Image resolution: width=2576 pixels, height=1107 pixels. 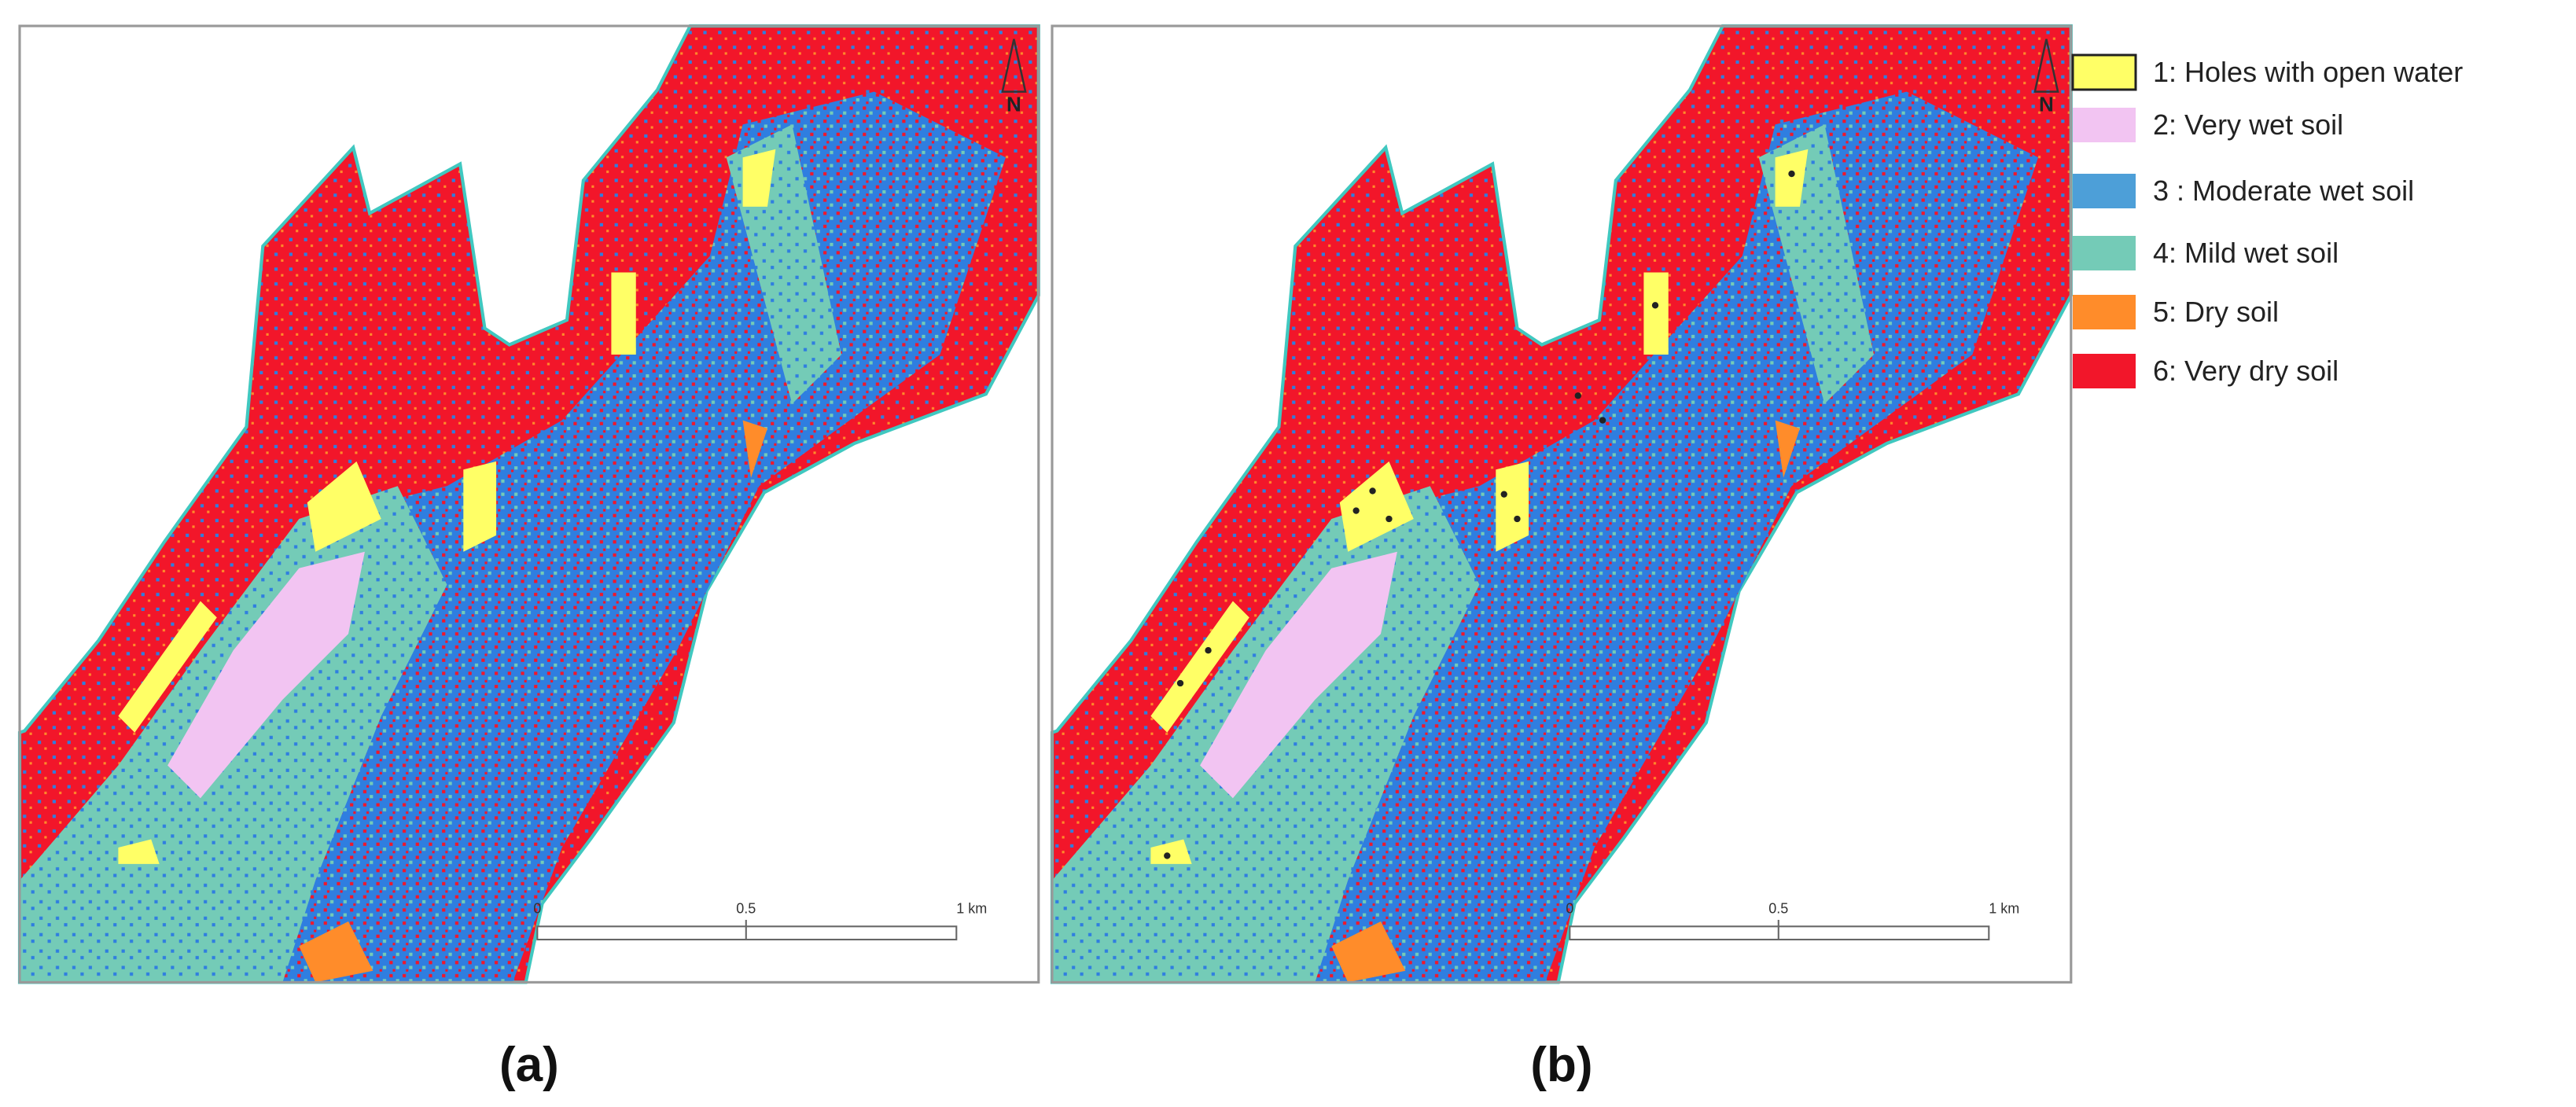 I want to click on legend-label: 3 : Moderate wet soil, so click(x=2284, y=191).